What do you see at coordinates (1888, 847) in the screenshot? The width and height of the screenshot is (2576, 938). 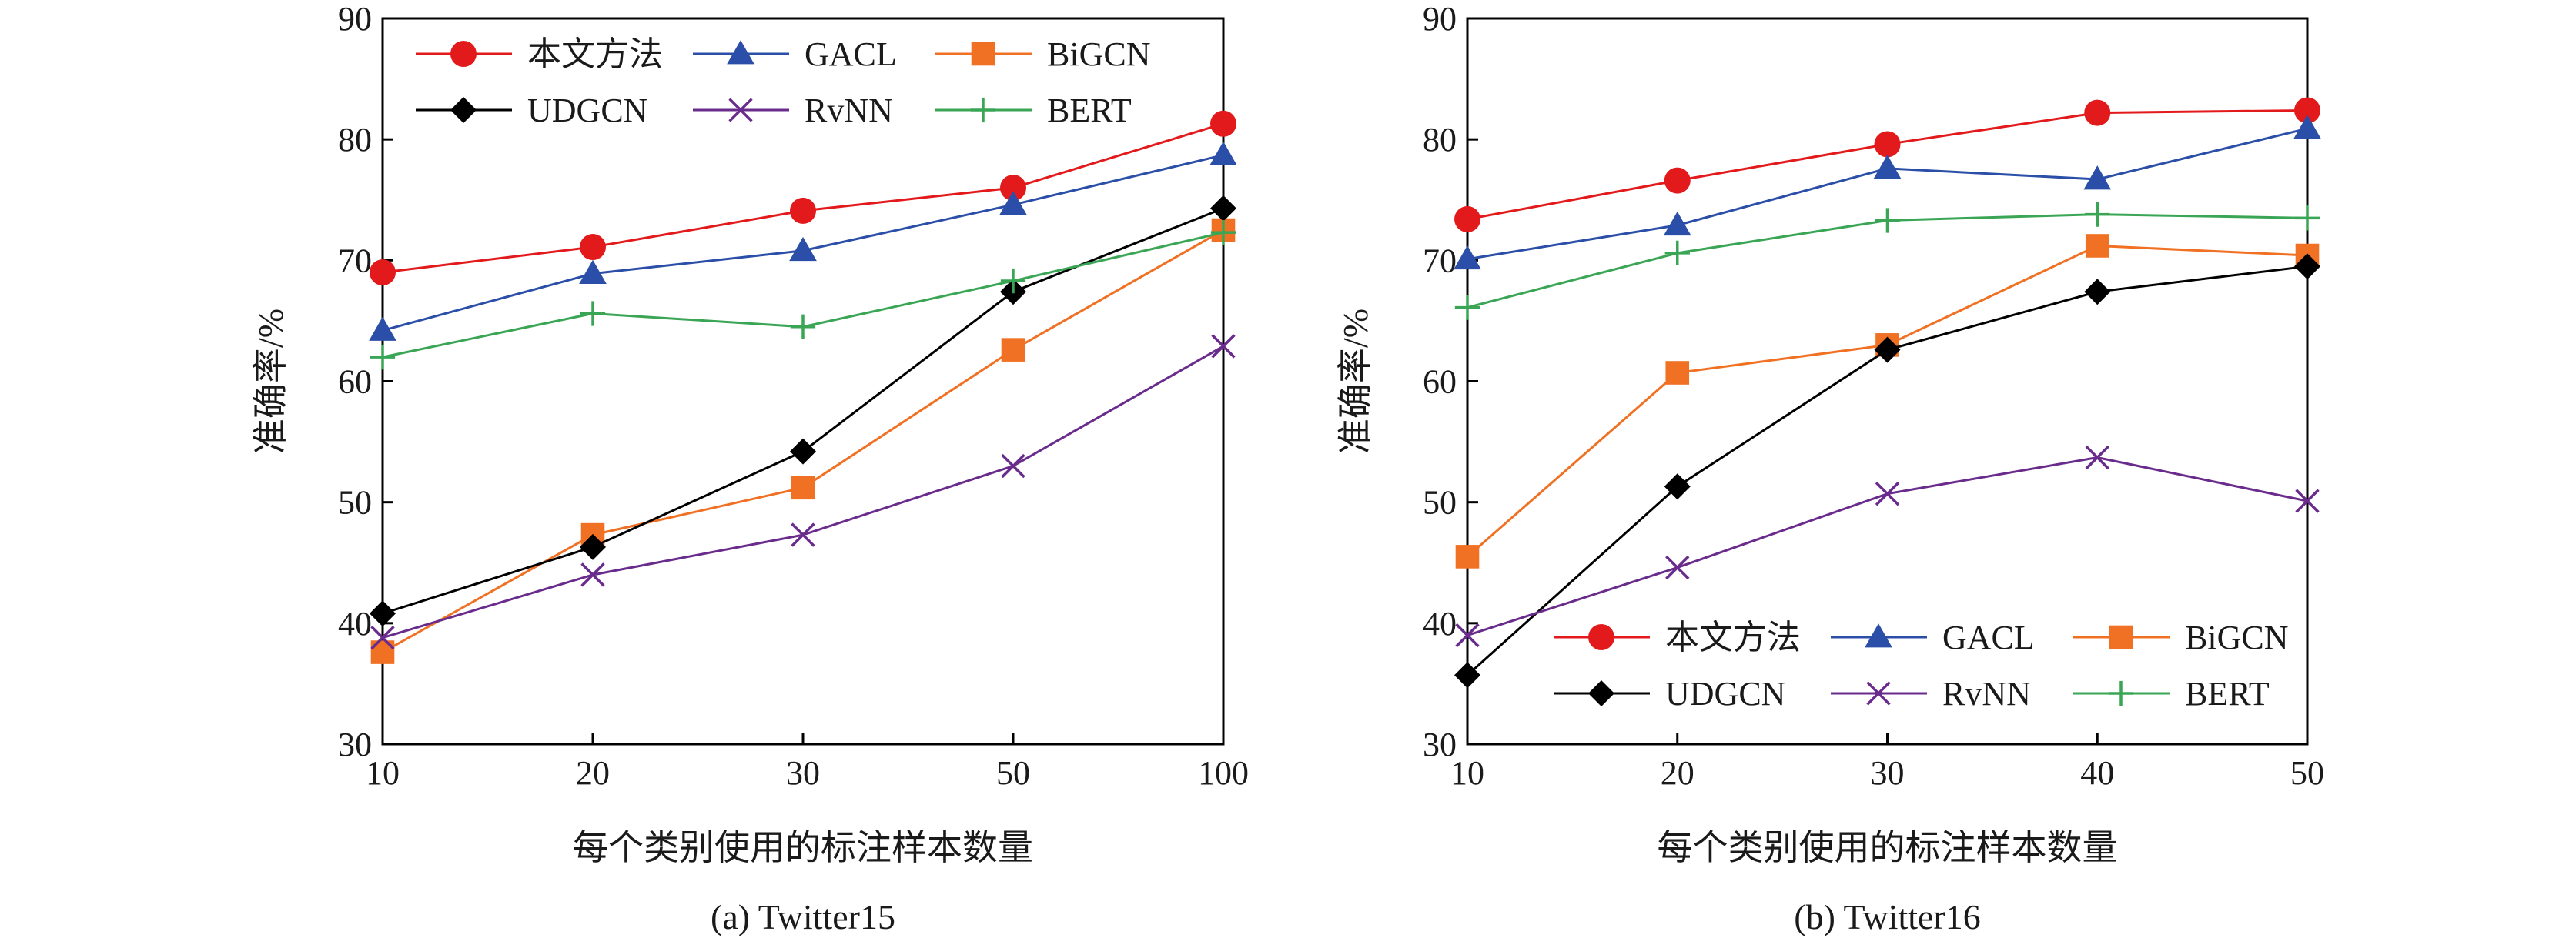 I see `x-axis-title: 每个类别使用的标注样本数量` at bounding box center [1888, 847].